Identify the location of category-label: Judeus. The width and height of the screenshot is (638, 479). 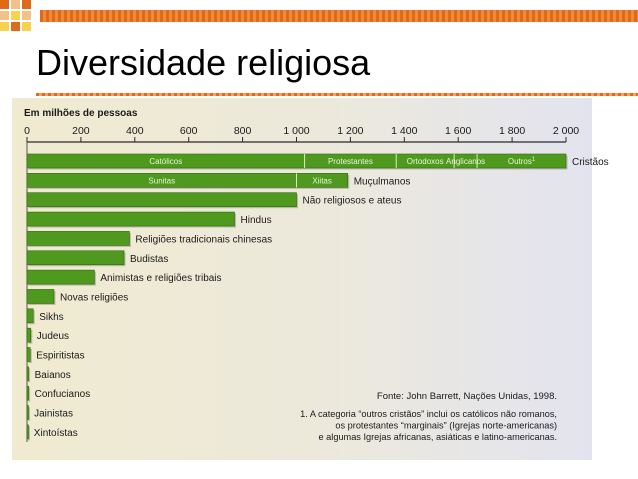
(53, 336).